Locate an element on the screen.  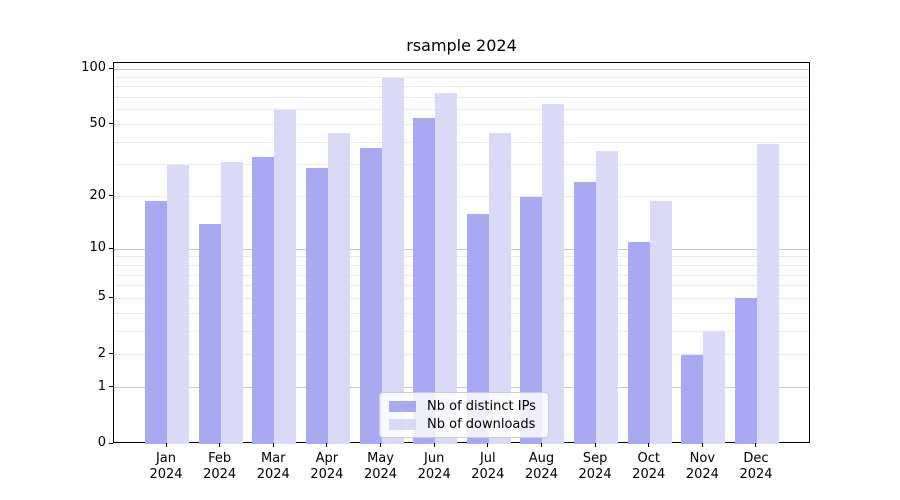
x-tick-mark-sep is located at coordinates (595, 445).